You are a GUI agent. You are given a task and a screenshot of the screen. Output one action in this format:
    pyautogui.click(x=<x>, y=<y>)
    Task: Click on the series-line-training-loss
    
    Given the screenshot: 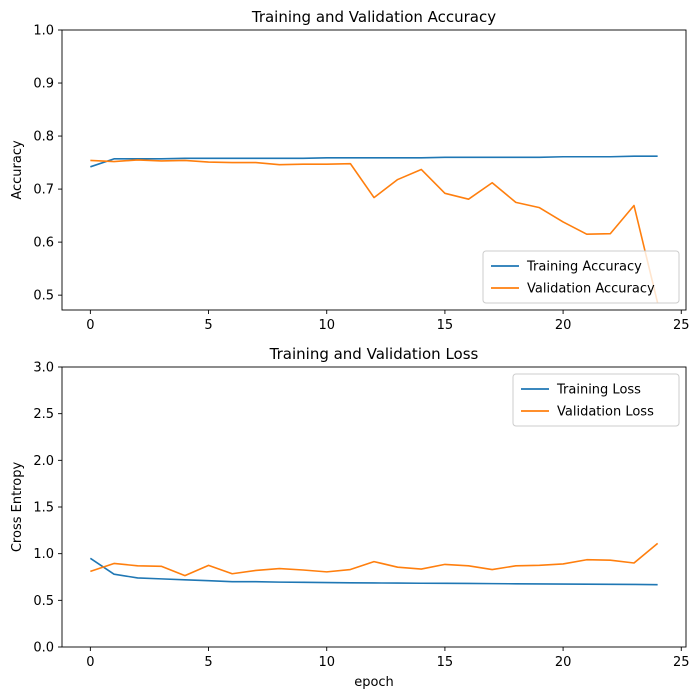 What is the action you would take?
    pyautogui.click(x=373, y=571)
    